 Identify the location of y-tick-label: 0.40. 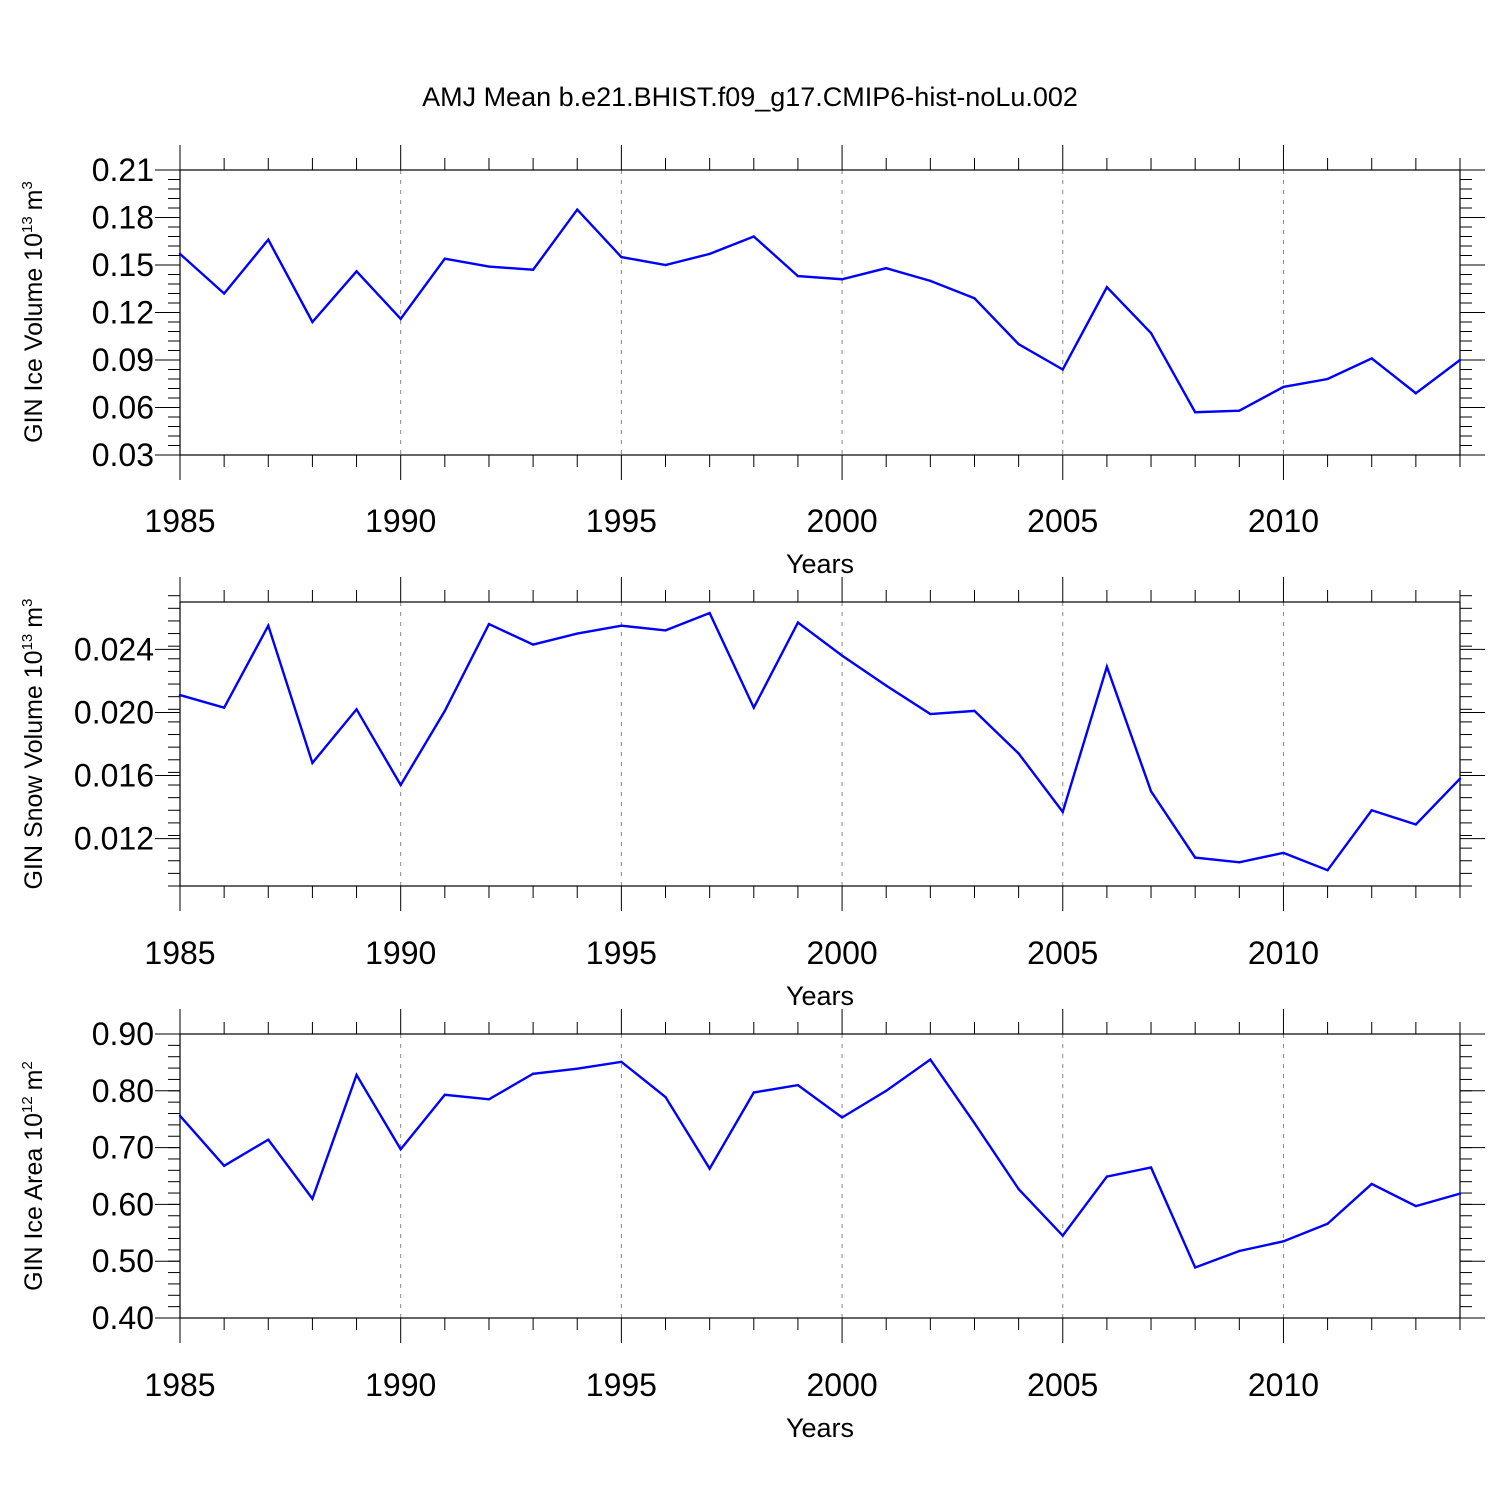
(123, 1318).